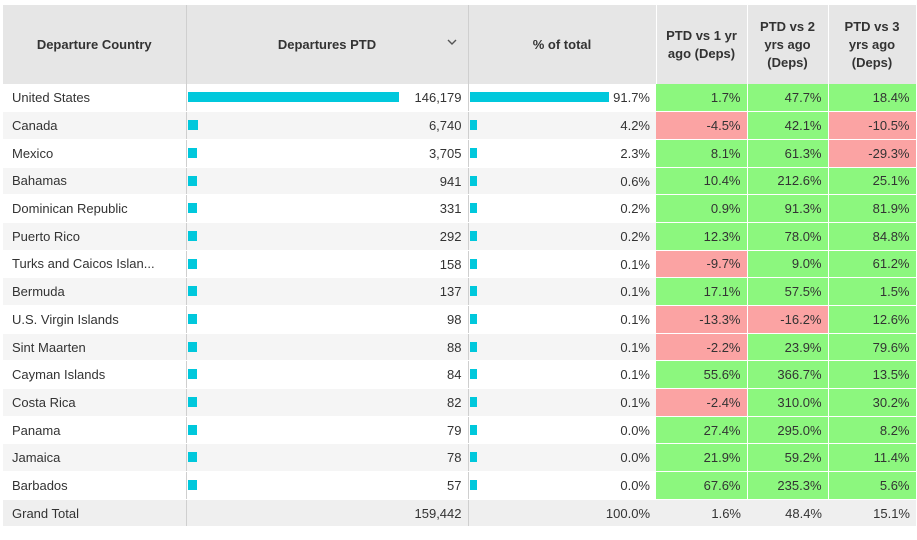 This screenshot has width=917, height=540. What do you see at coordinates (450, 236) in the screenshot?
I see `departures-value: 292` at bounding box center [450, 236].